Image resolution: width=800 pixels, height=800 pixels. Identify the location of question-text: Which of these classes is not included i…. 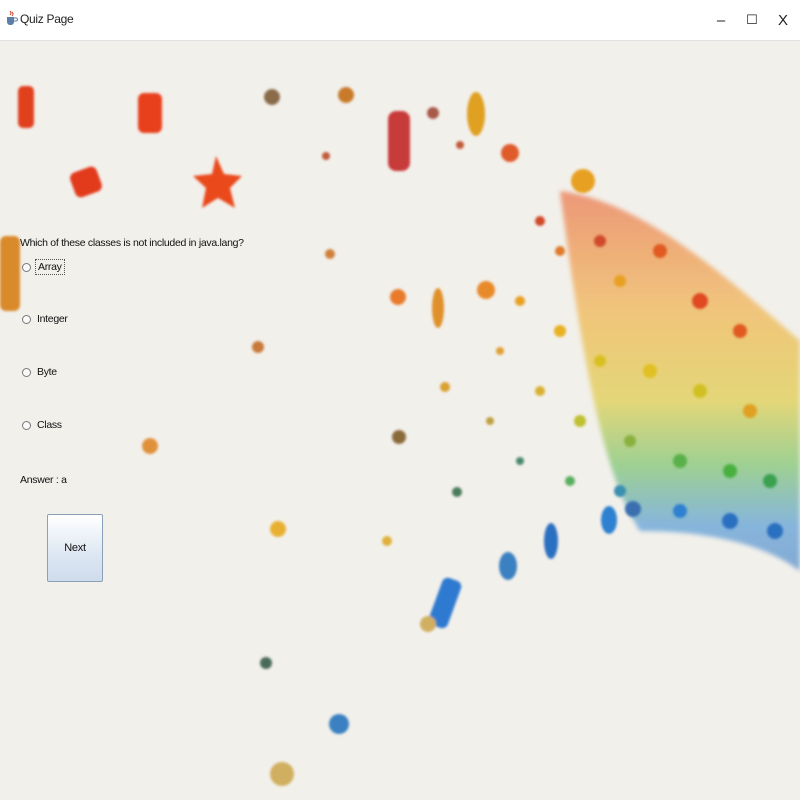
(132, 243).